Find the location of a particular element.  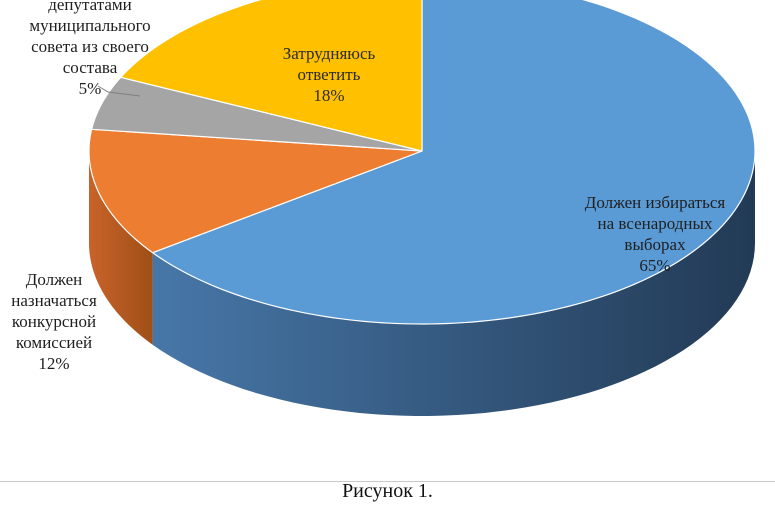

figure-caption: Рисунок 1. is located at coordinates (387, 491).